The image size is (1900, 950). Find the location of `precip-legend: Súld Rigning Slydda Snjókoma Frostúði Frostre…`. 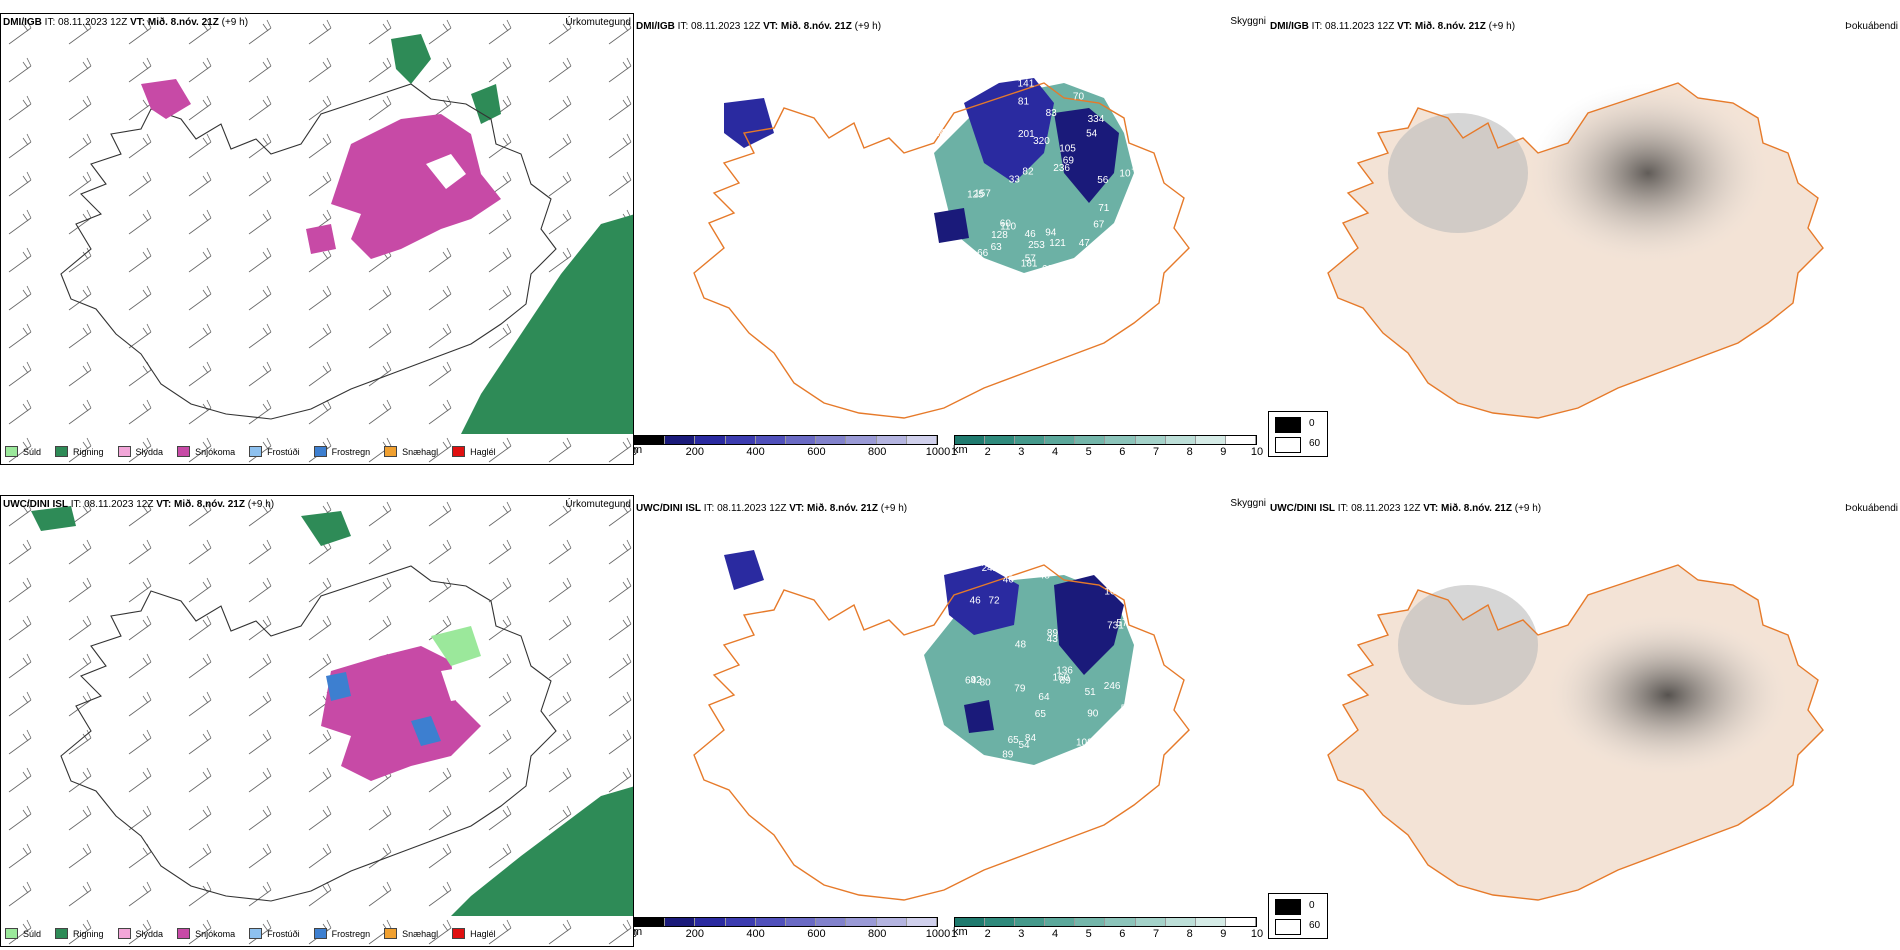

precip-legend: Súld Rigning Slydda Snjókoma Frostúði Frostre… is located at coordinates (250, 451).